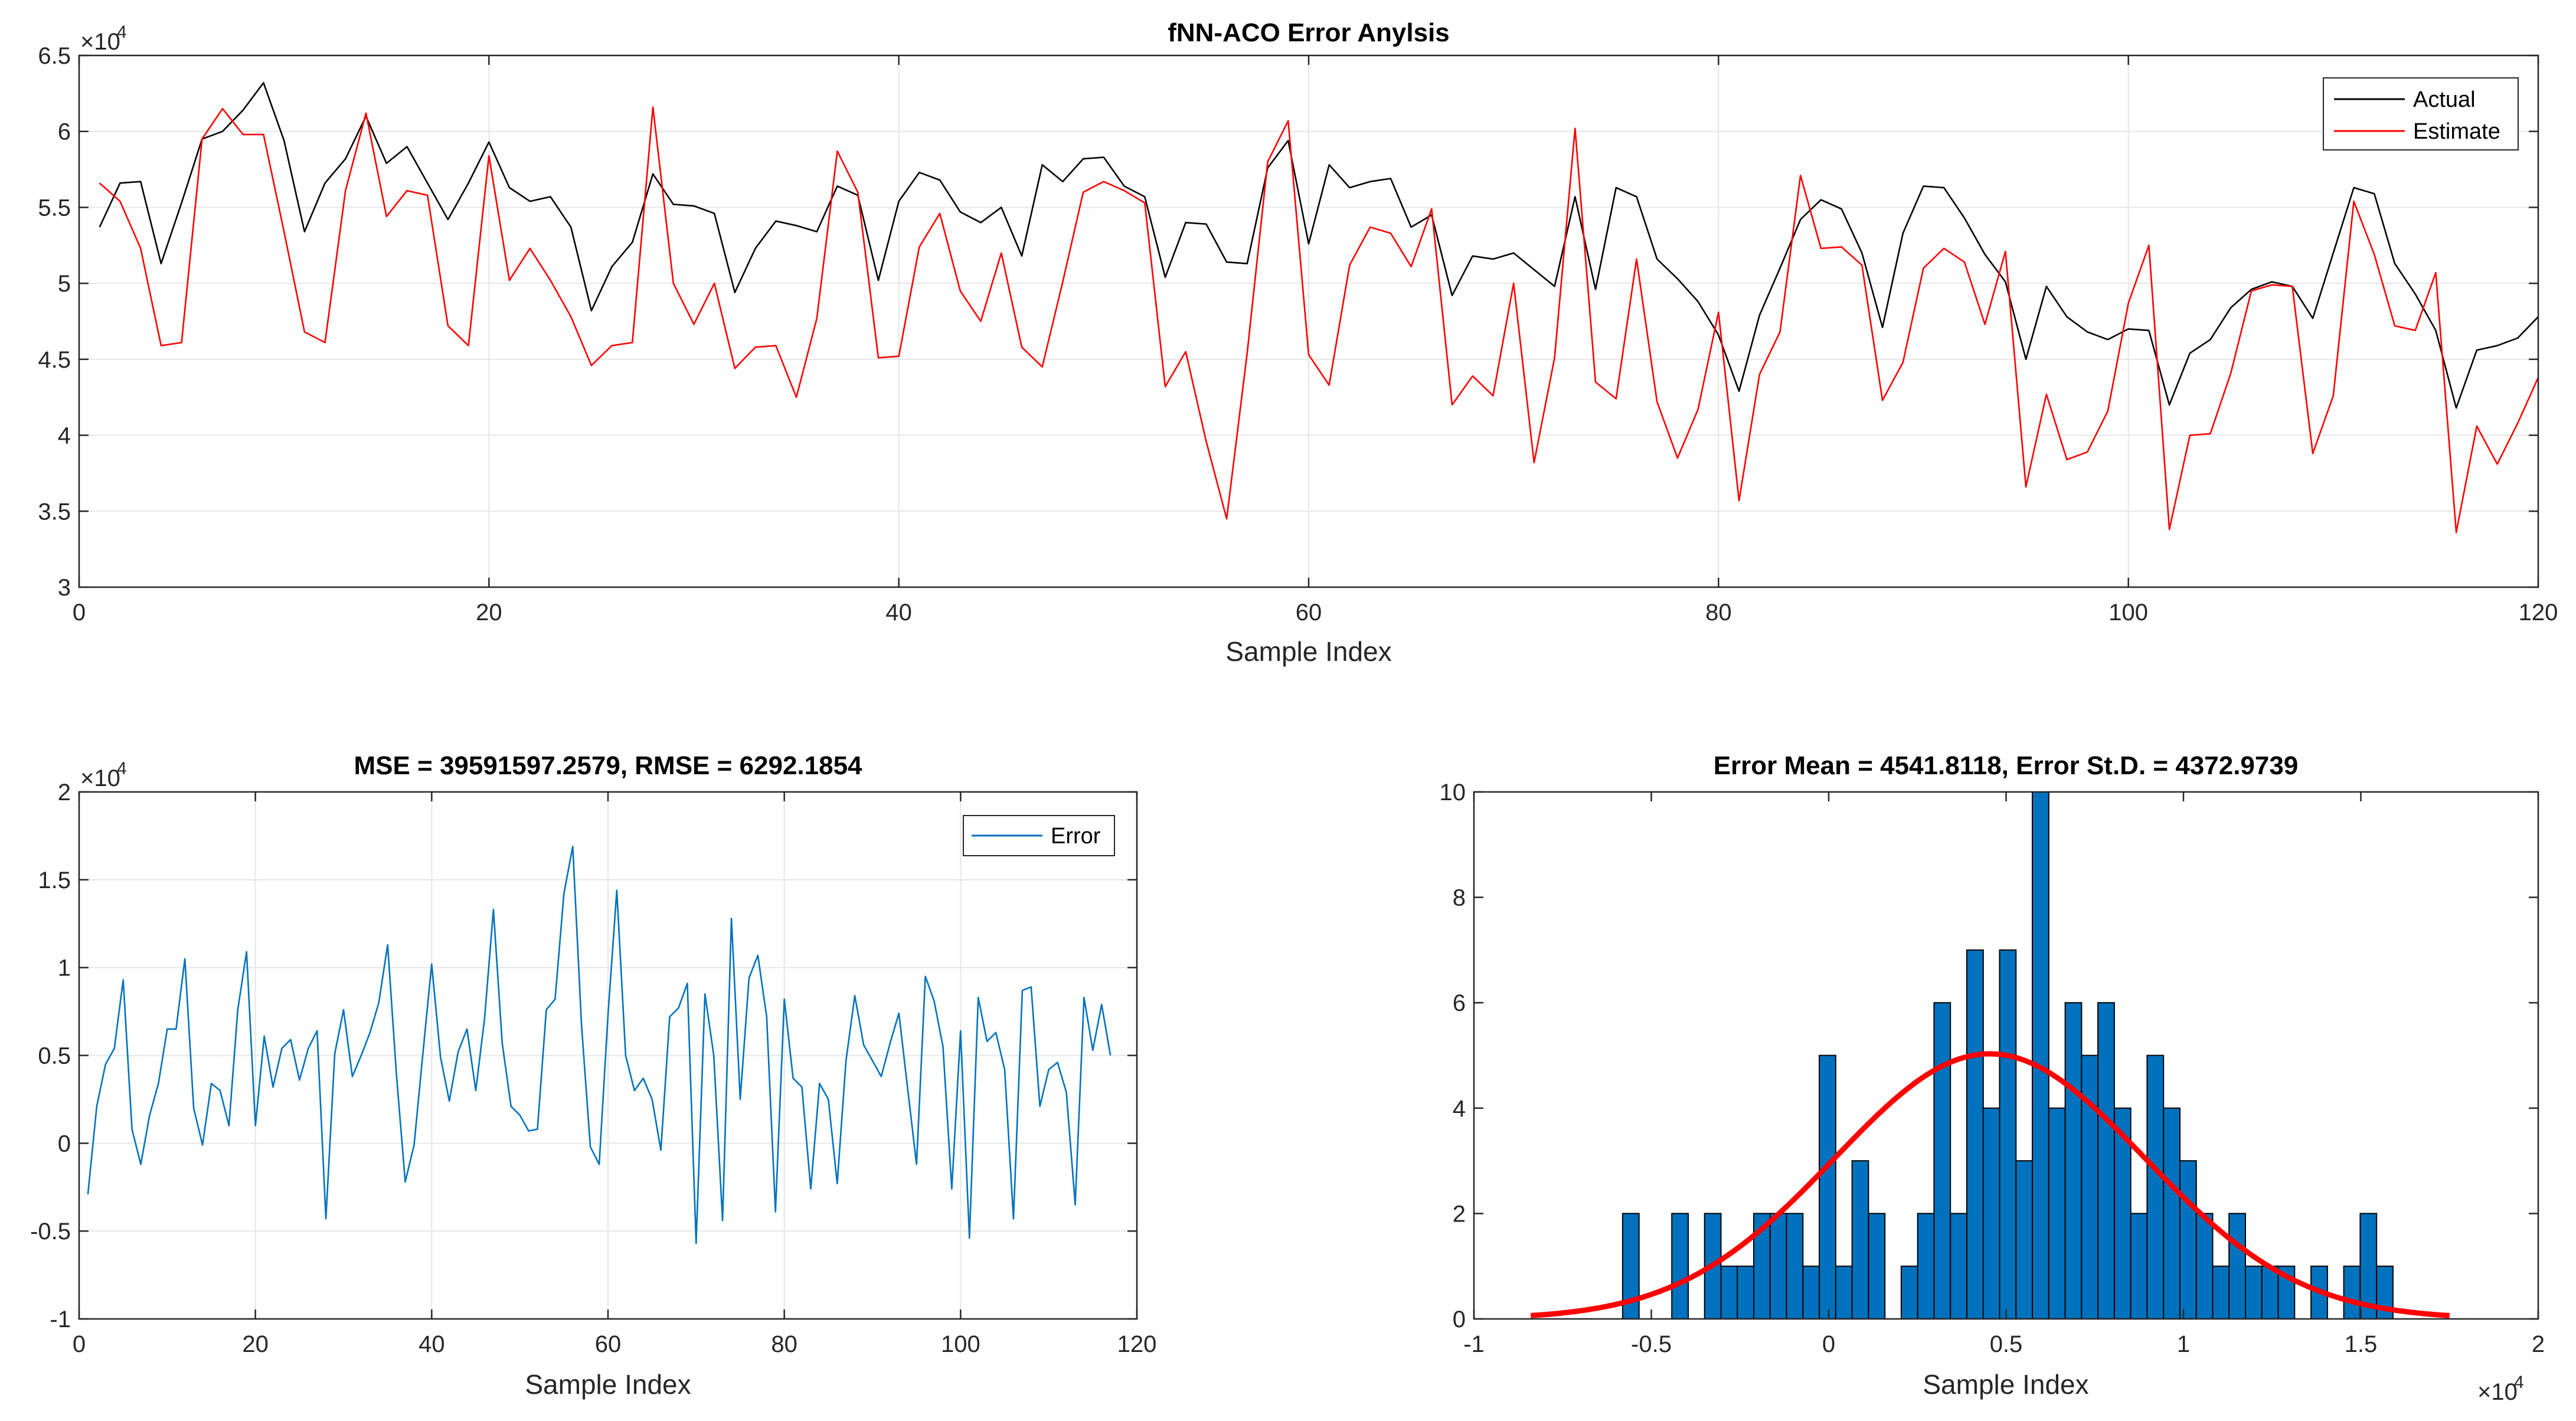 Image resolution: width=2576 pixels, height=1421 pixels. Describe the element at coordinates (79, 1344) in the screenshot. I see `error-x-tick-label: 0` at that location.